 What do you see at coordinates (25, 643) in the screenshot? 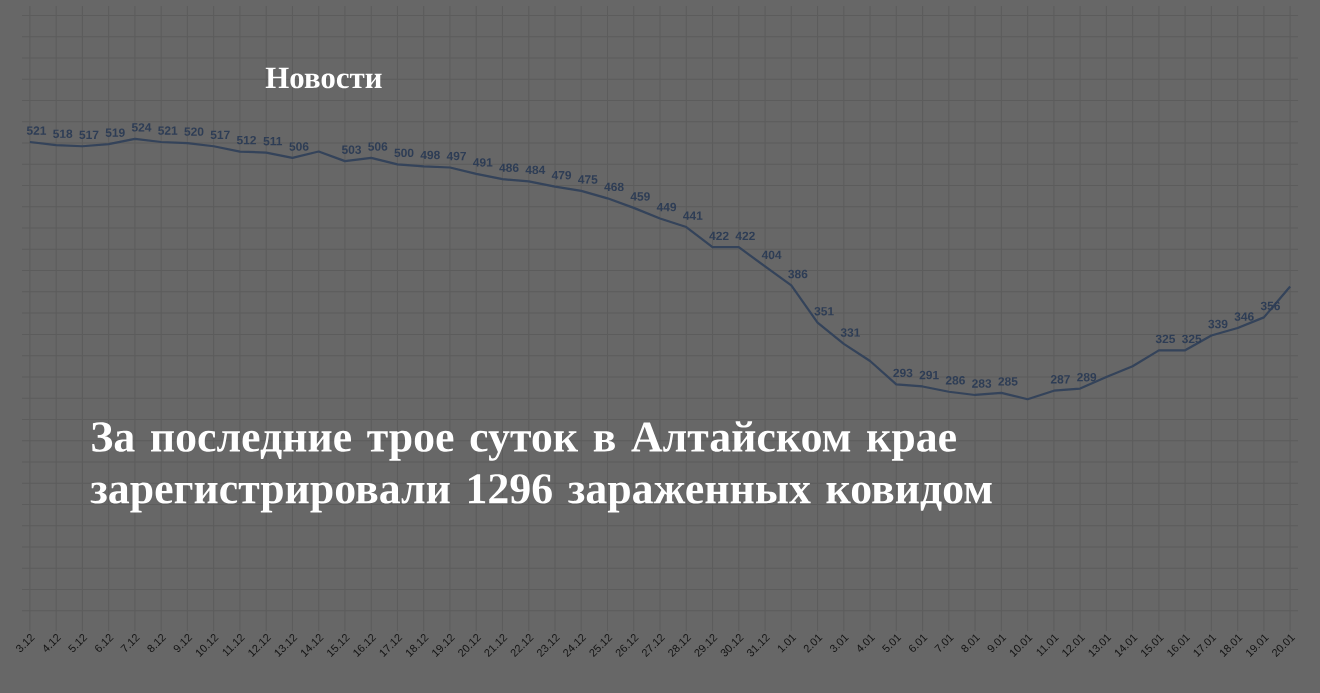
I see `x-tick-label: 3.12` at bounding box center [25, 643].